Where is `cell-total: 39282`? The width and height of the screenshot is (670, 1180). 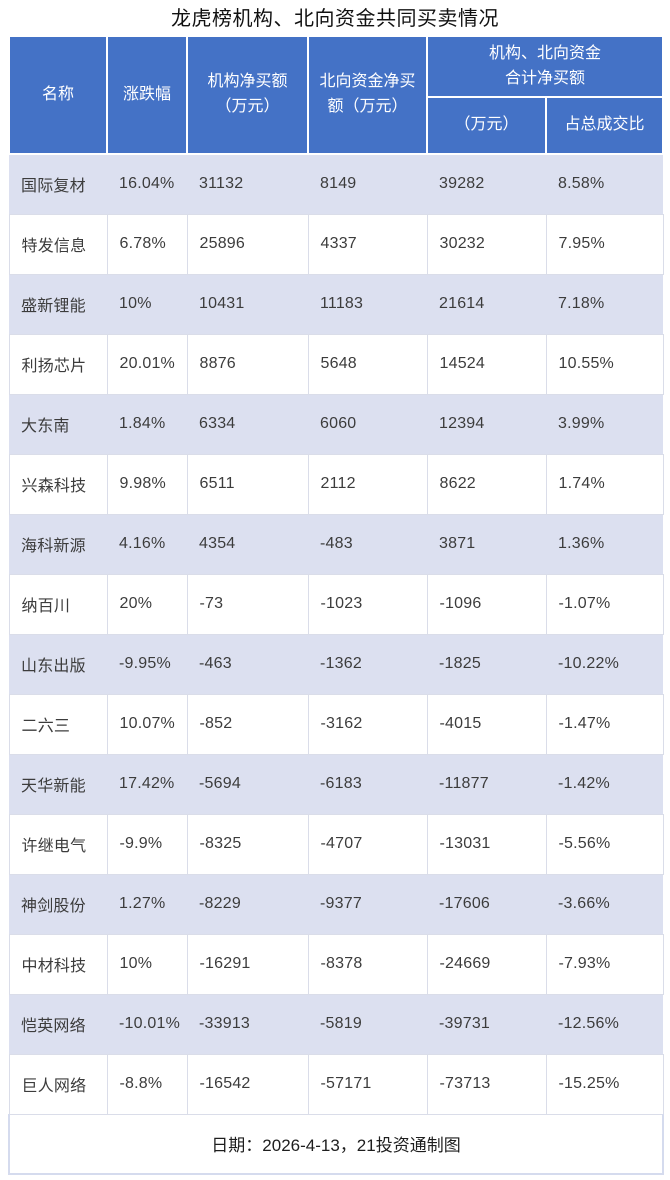 cell-total: 39282 is located at coordinates (486, 184).